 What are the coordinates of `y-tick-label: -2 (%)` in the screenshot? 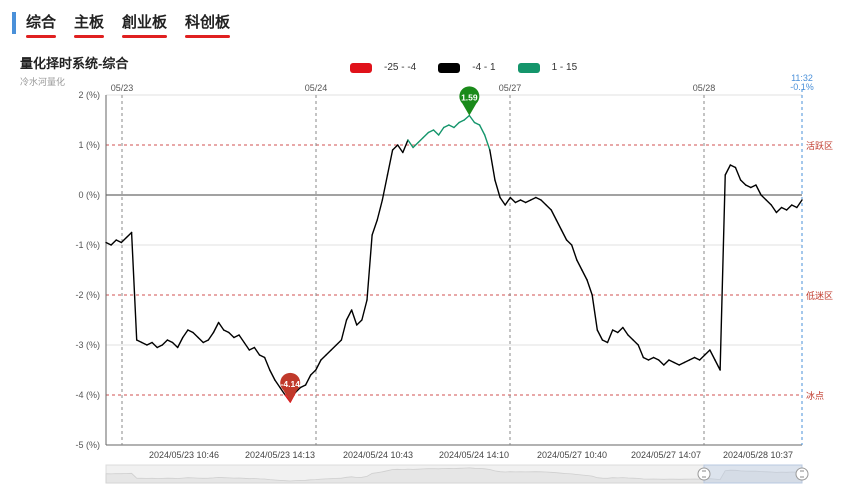 It's located at (88, 295).